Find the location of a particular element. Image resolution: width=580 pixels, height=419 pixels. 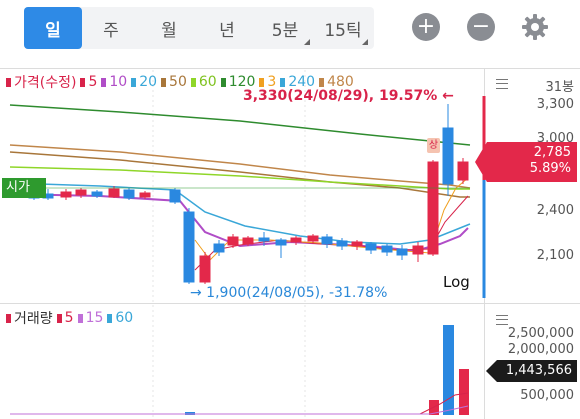

legend-item-ma480: 480 is located at coordinates (336, 82).